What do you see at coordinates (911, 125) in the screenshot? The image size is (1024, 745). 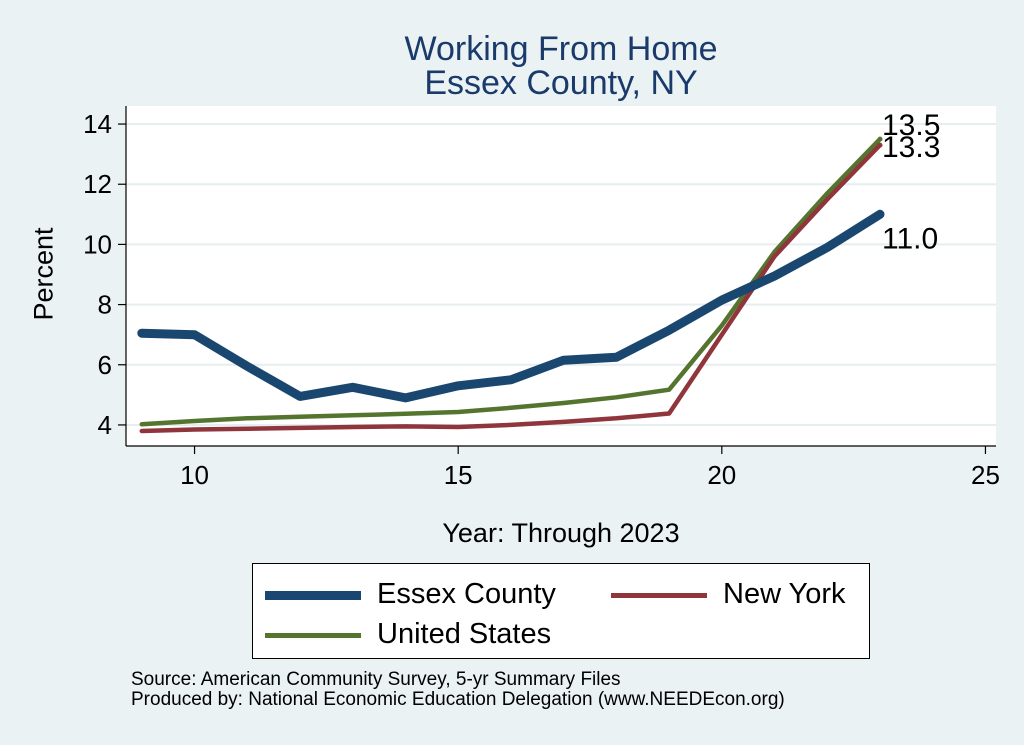 I see `end-label-united-states: 13.5` at bounding box center [911, 125].